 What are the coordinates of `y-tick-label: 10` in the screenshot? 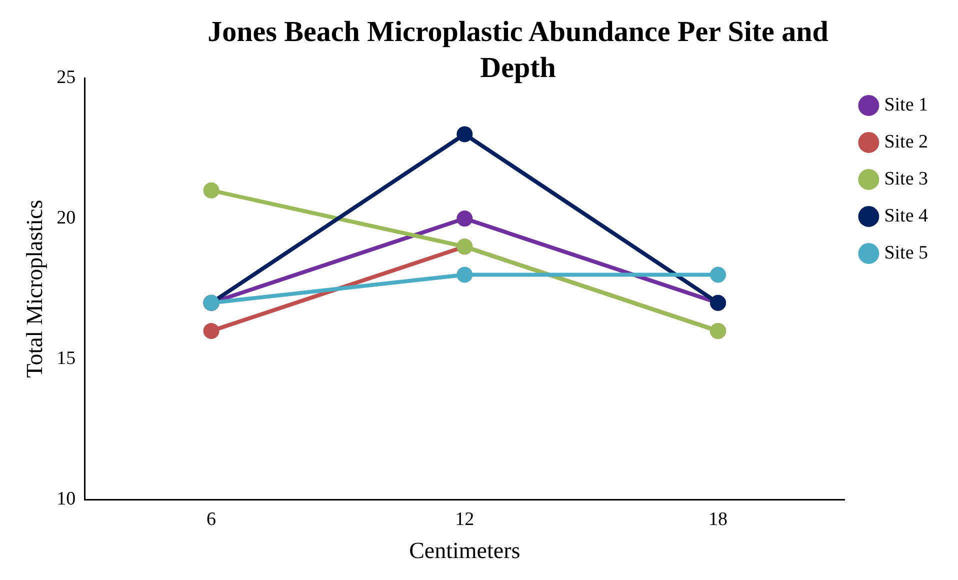 It's located at (66, 499).